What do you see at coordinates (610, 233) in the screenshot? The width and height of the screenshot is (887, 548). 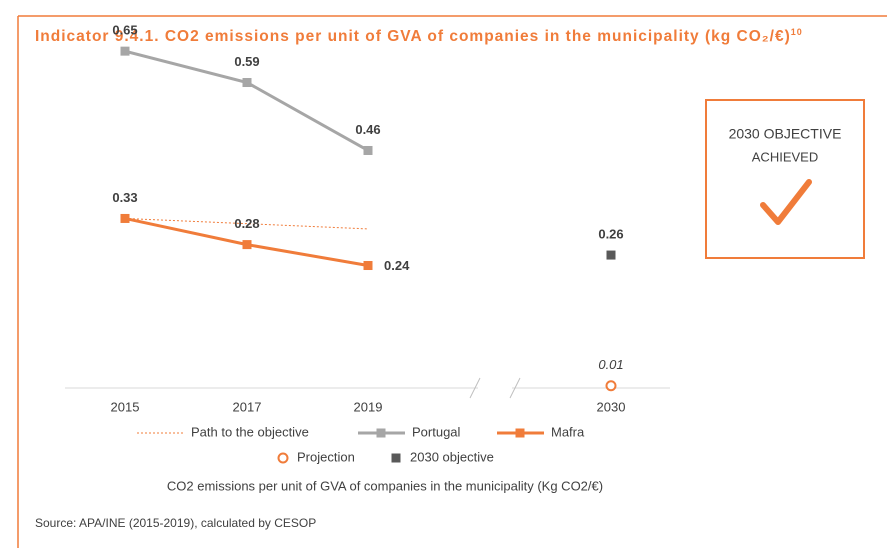 I see `data-label: 0.26` at bounding box center [610, 233].